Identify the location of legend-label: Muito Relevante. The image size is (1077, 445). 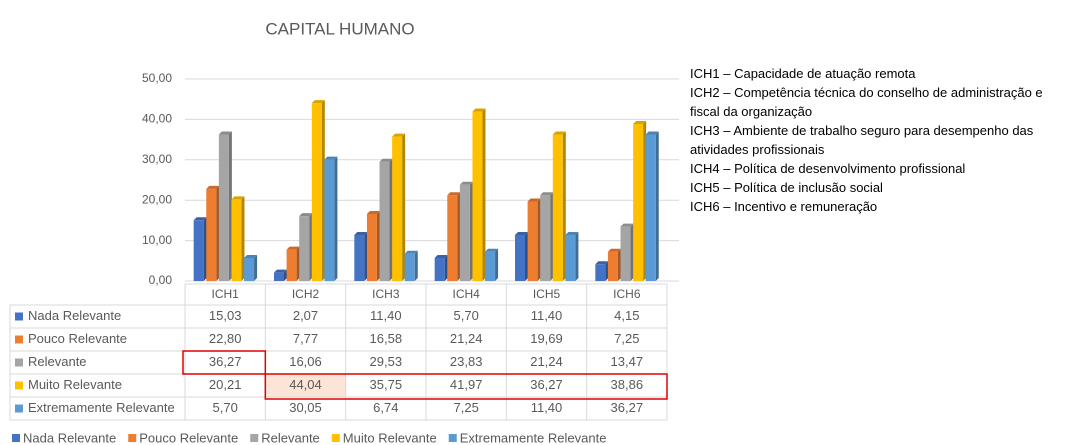
(390, 437).